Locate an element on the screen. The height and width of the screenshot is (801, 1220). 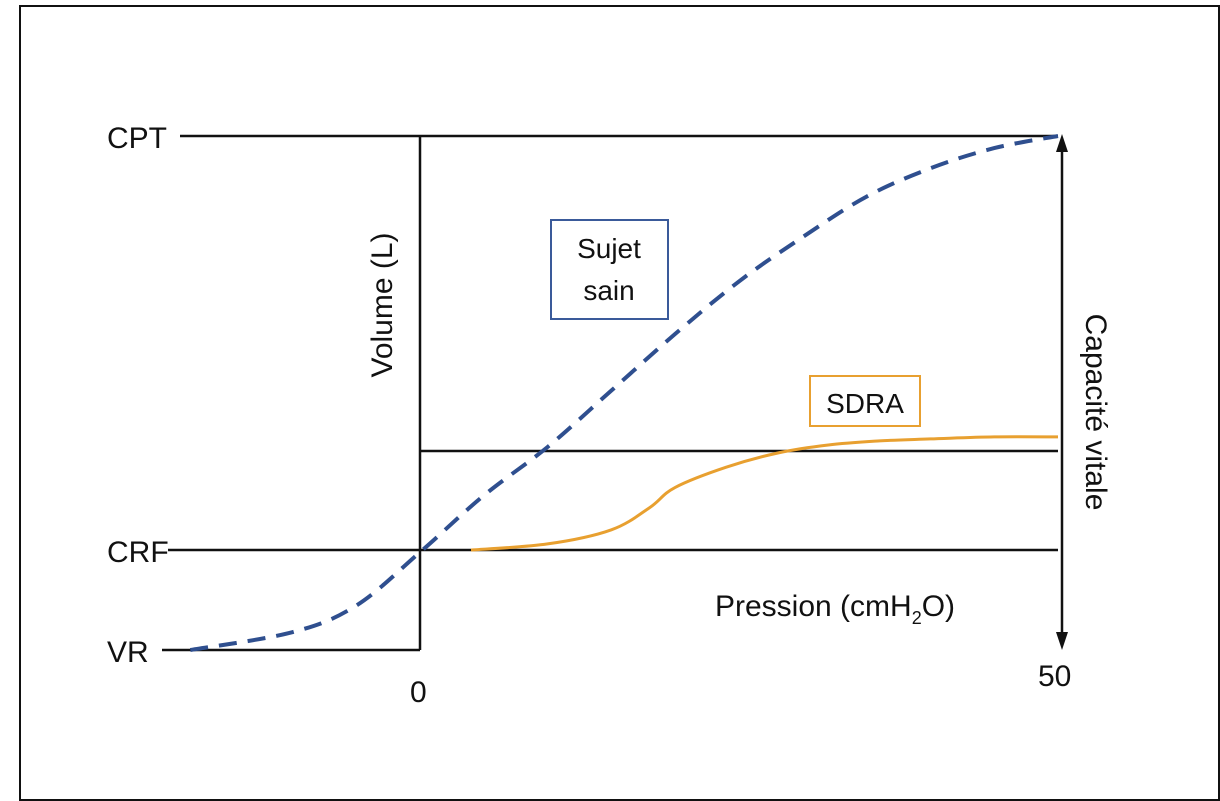
x-axis-title: Pression (cmH2O) is located at coordinates (835, 609).